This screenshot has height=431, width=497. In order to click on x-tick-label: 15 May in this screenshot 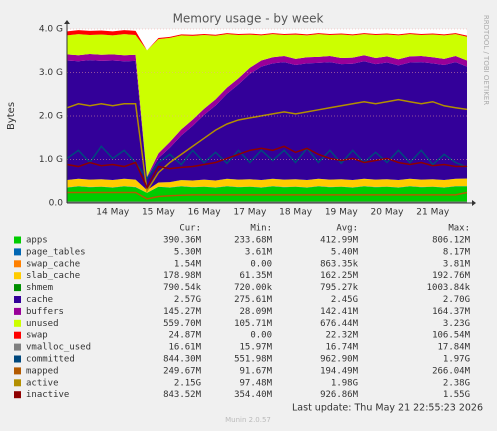, I will do `click(159, 213)`.